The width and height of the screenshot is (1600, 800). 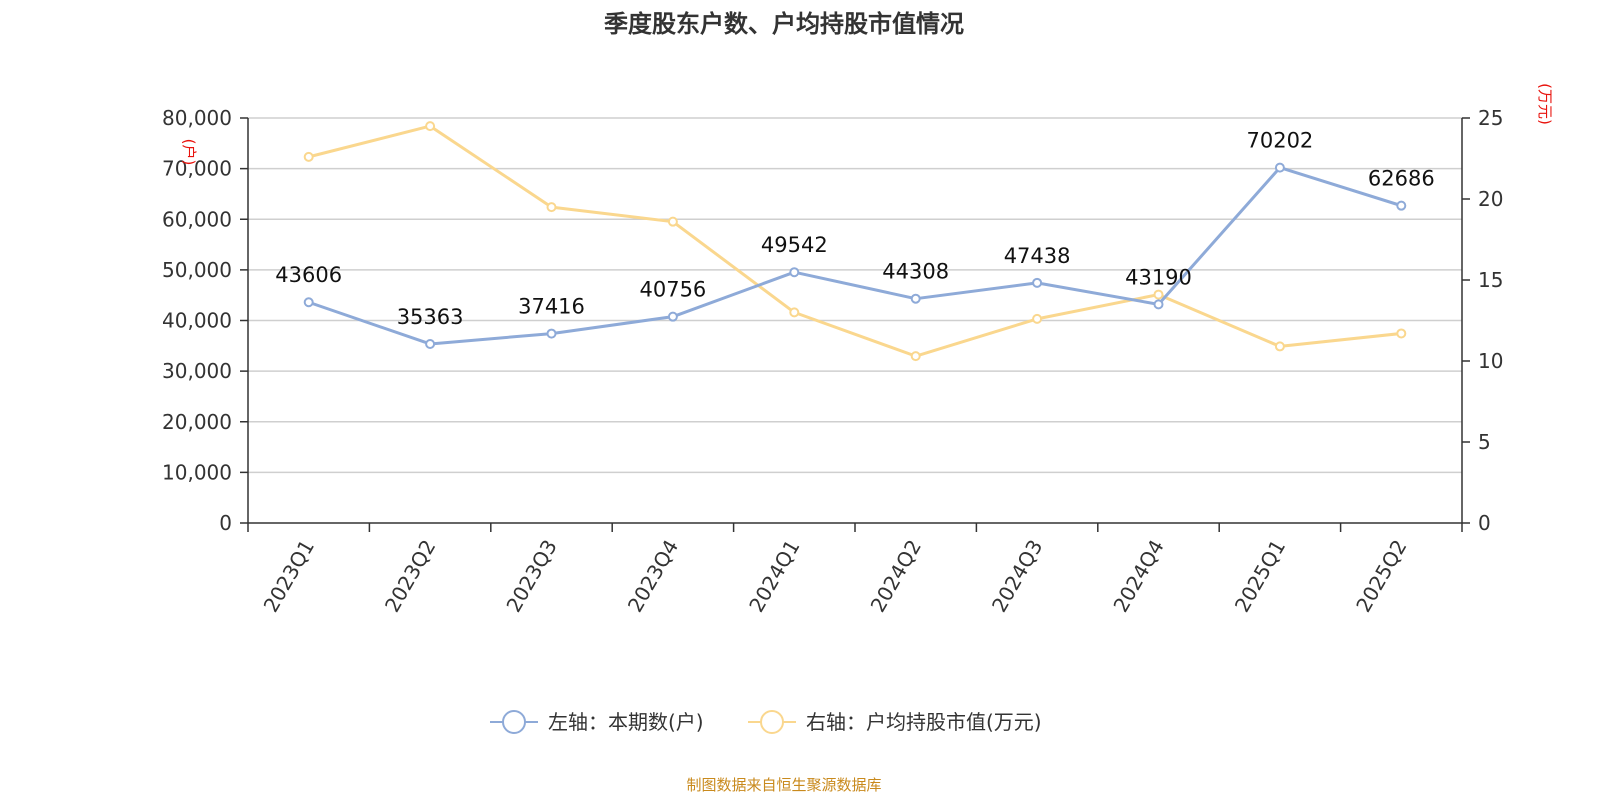 I want to click on right-tick-label: 25, so click(x=1490, y=118).